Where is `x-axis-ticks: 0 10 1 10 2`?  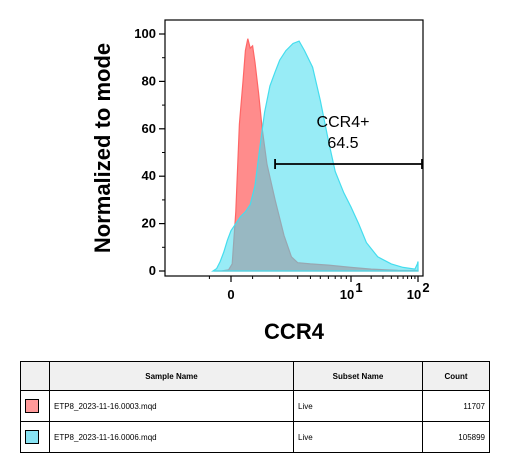
x-axis-ticks: 0 10 1 10 2 is located at coordinates (319, 289).